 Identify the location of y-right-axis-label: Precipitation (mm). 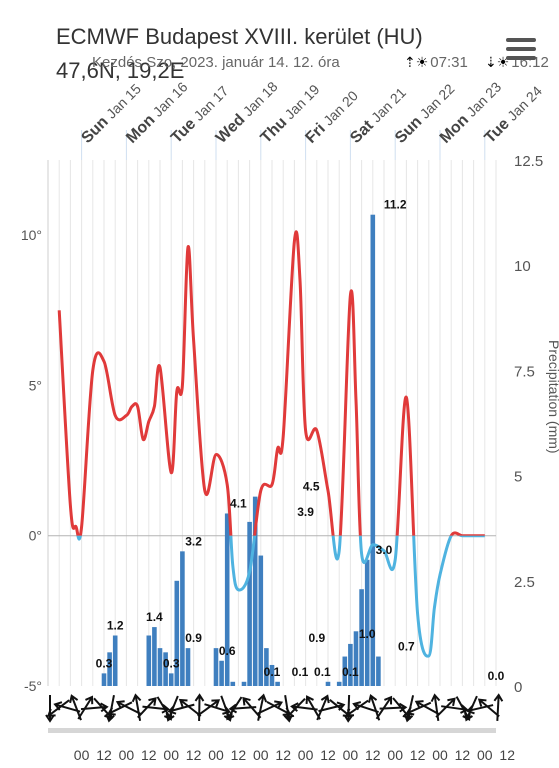
(552, 397).